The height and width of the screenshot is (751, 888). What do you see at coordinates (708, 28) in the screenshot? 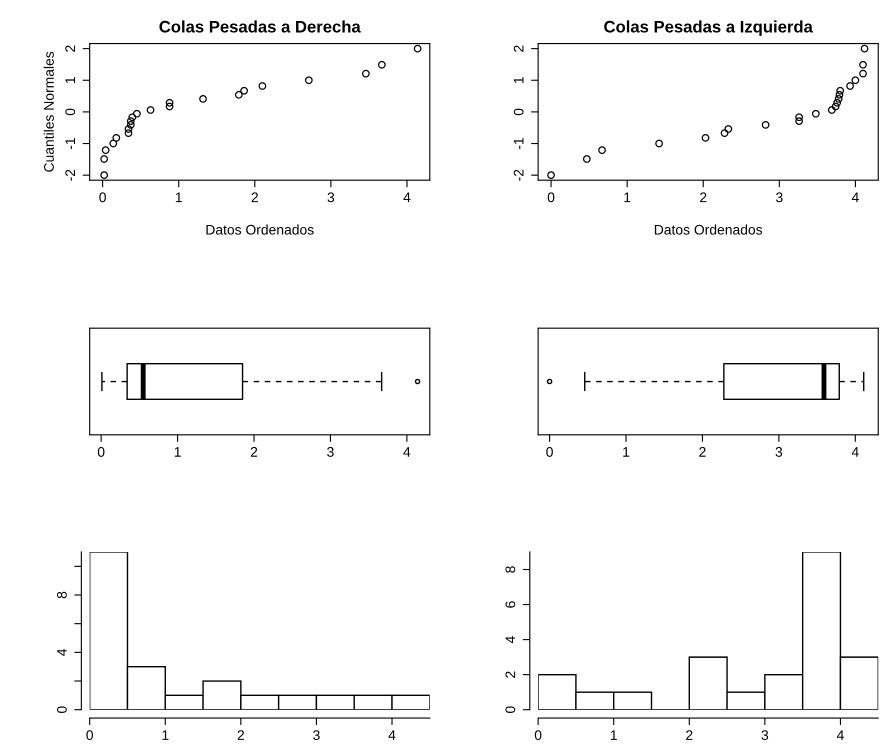
I see `chart-title: Colas Pesadas a Izquierda` at bounding box center [708, 28].